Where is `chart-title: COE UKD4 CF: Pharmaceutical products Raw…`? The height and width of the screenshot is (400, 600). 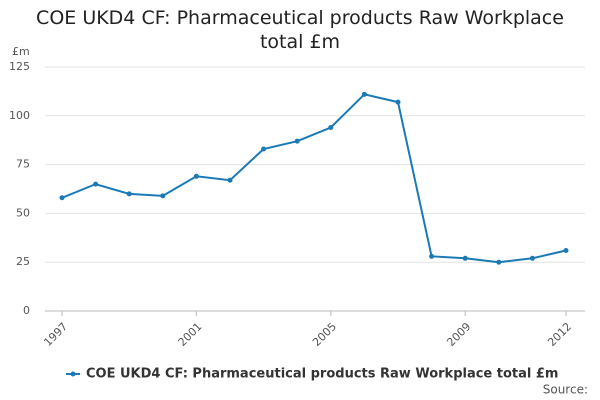
chart-title: COE UKD4 CF: Pharmaceutical products Raw… is located at coordinates (300, 30).